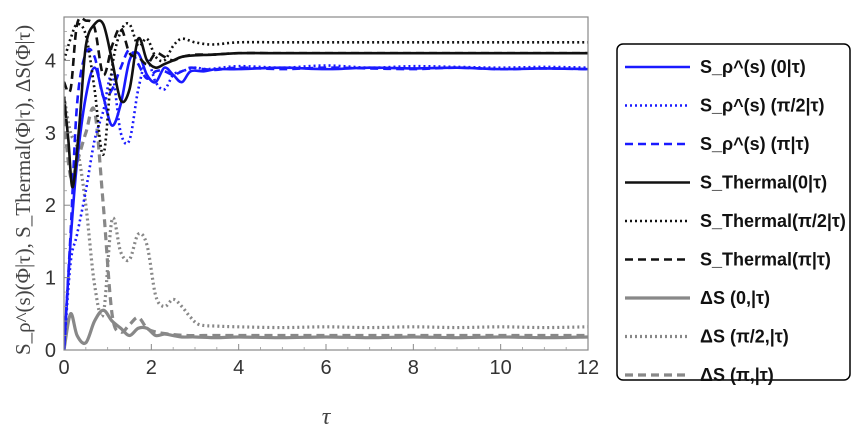  Describe the element at coordinates (753, 67) in the screenshot. I see `legend-label: S_ρ^(s) (0|τ)` at that location.